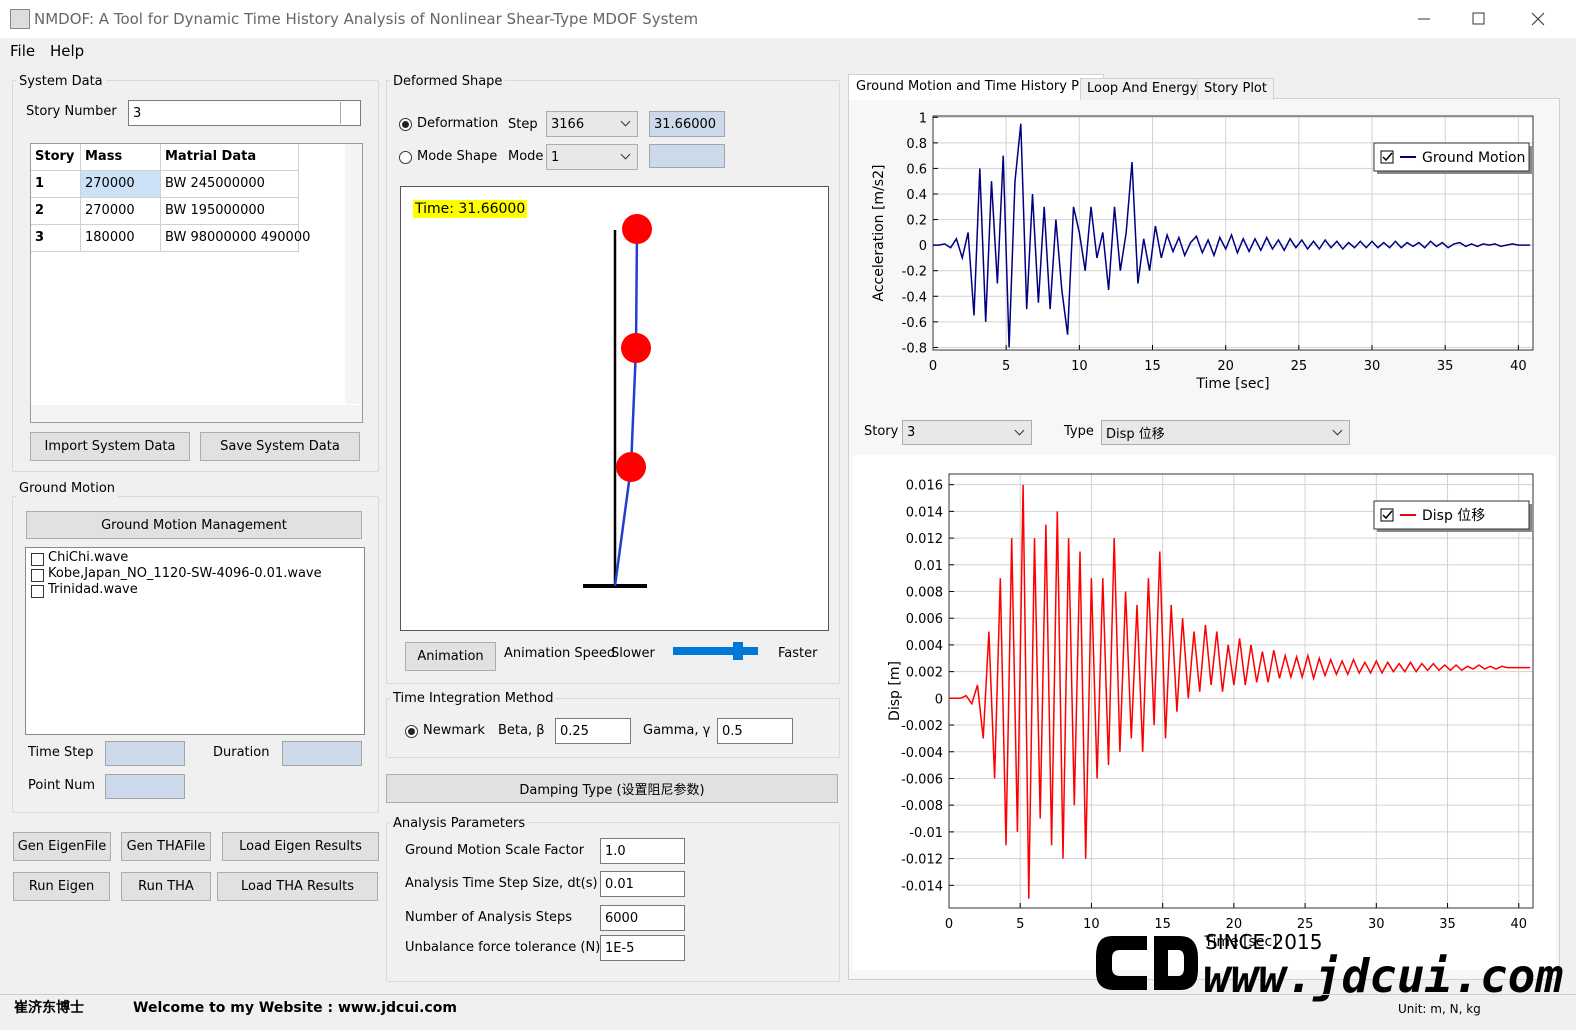 The height and width of the screenshot is (1030, 1576). What do you see at coordinates (56, 238) in the screenshot?
I see `table-cell: 3` at bounding box center [56, 238].